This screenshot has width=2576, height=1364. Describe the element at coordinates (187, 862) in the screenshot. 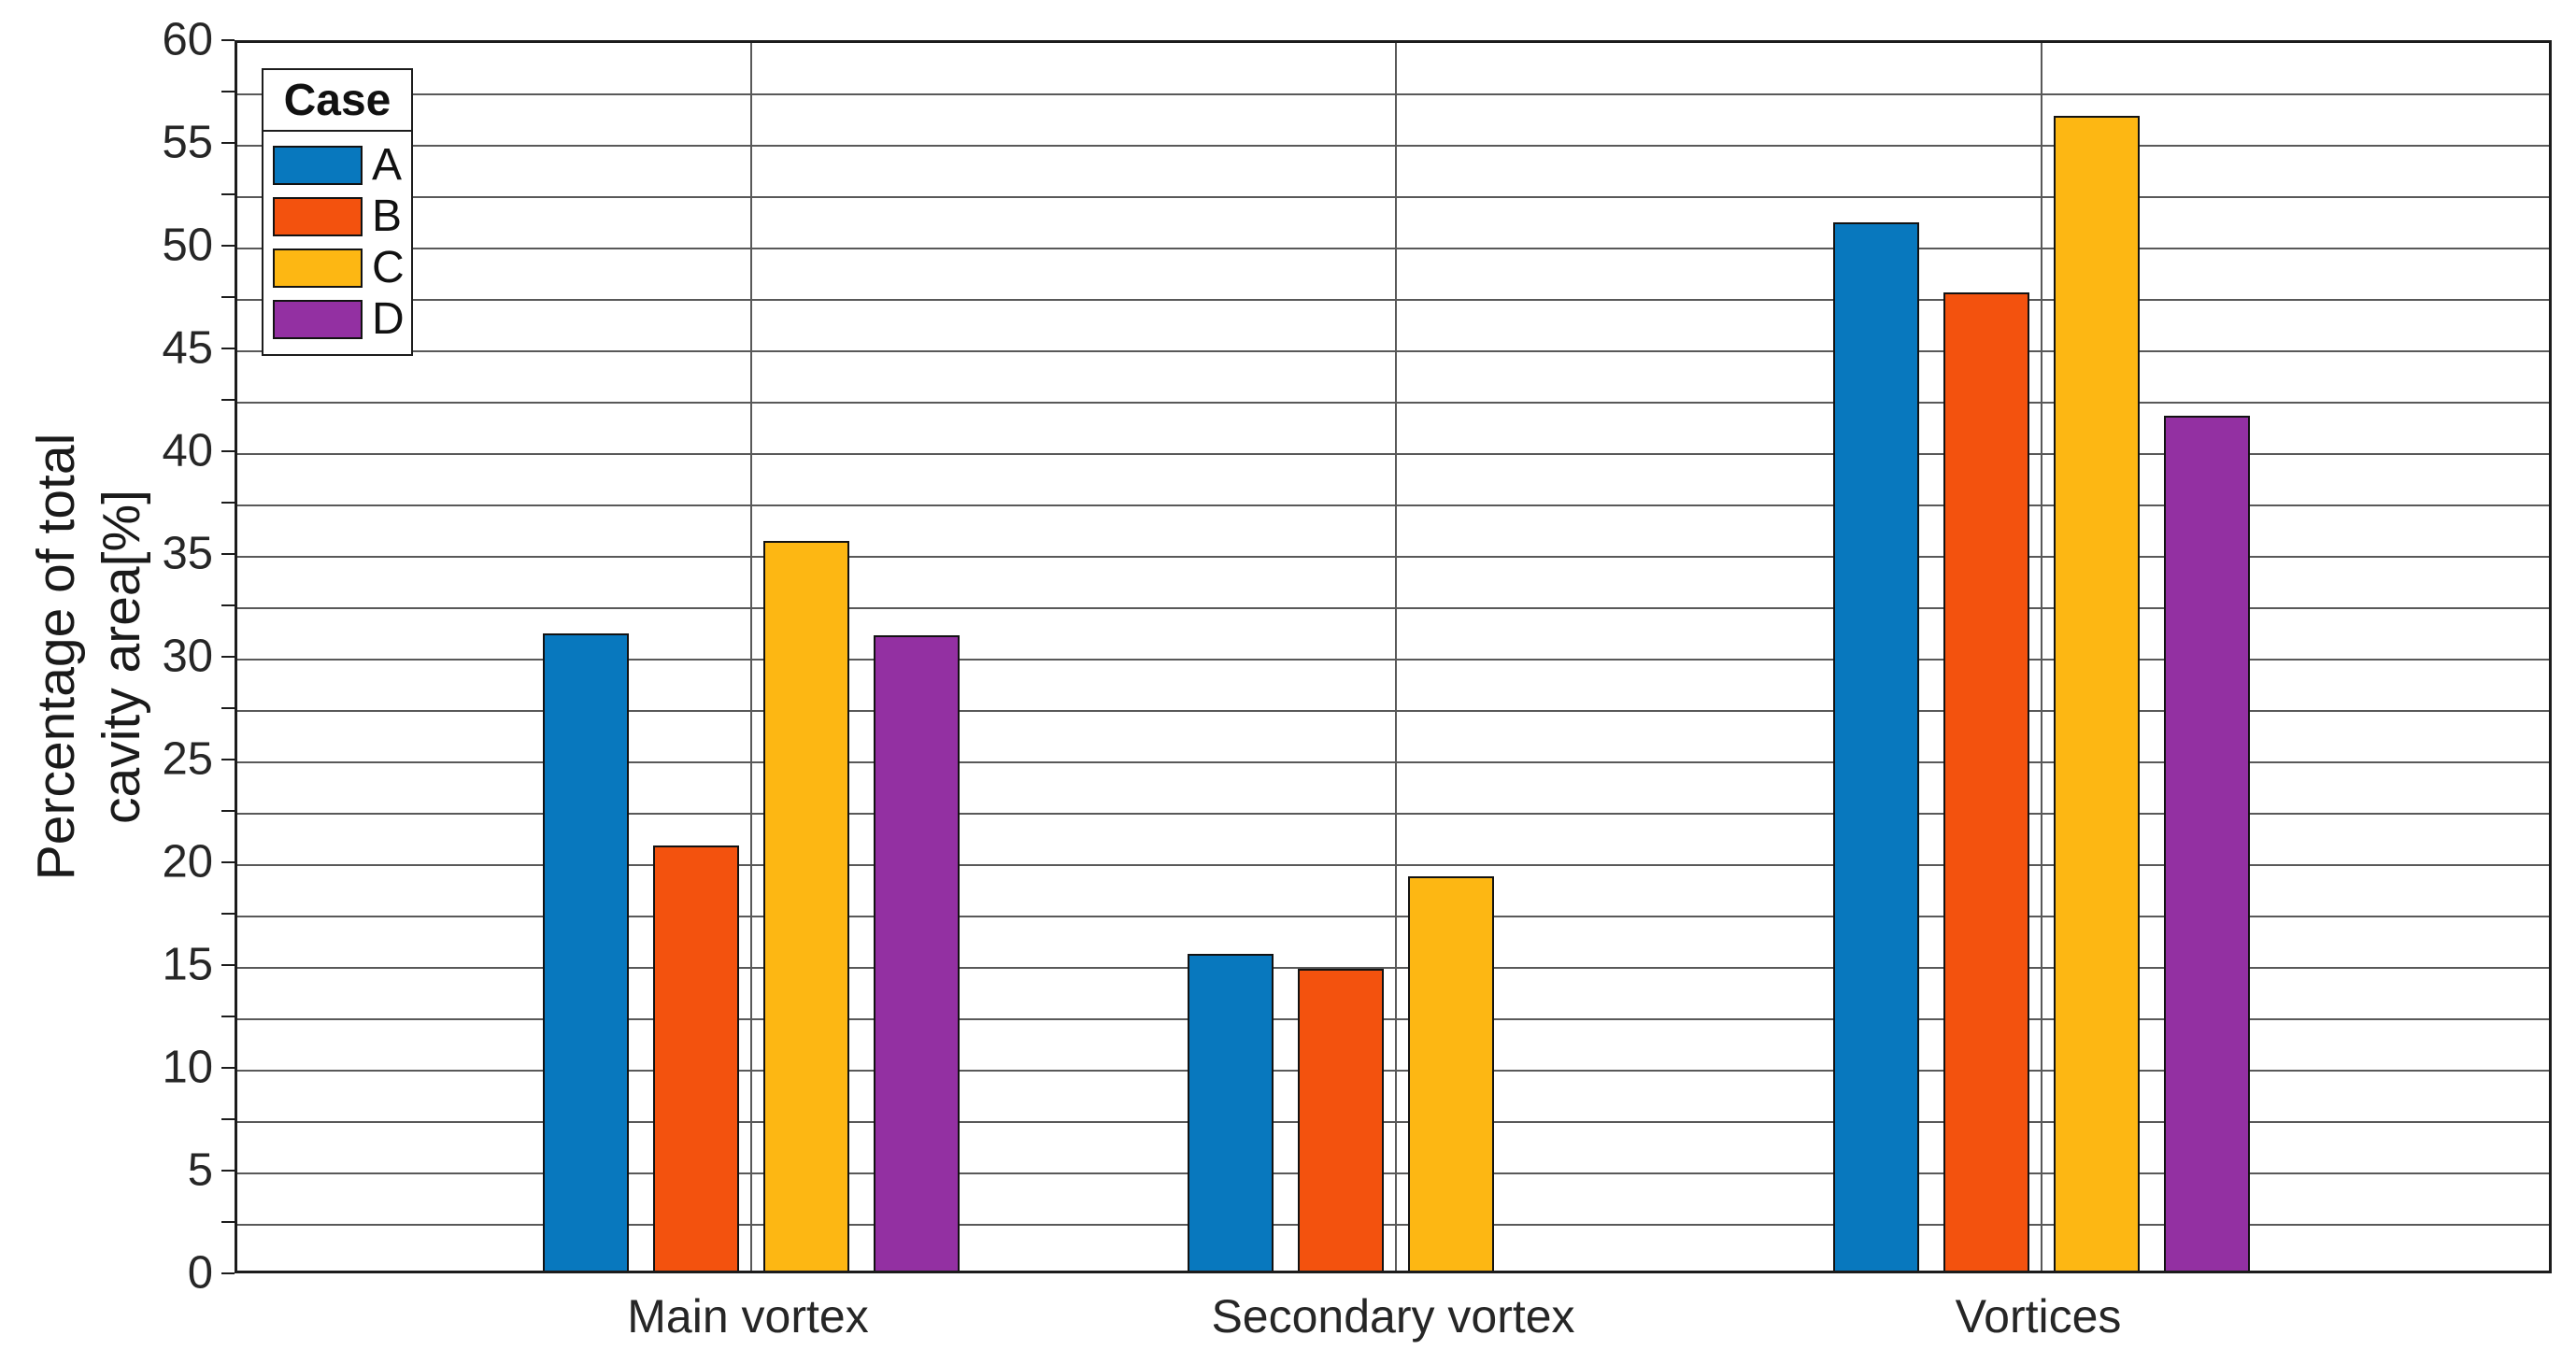

I see `y-tick-label: 20` at that location.